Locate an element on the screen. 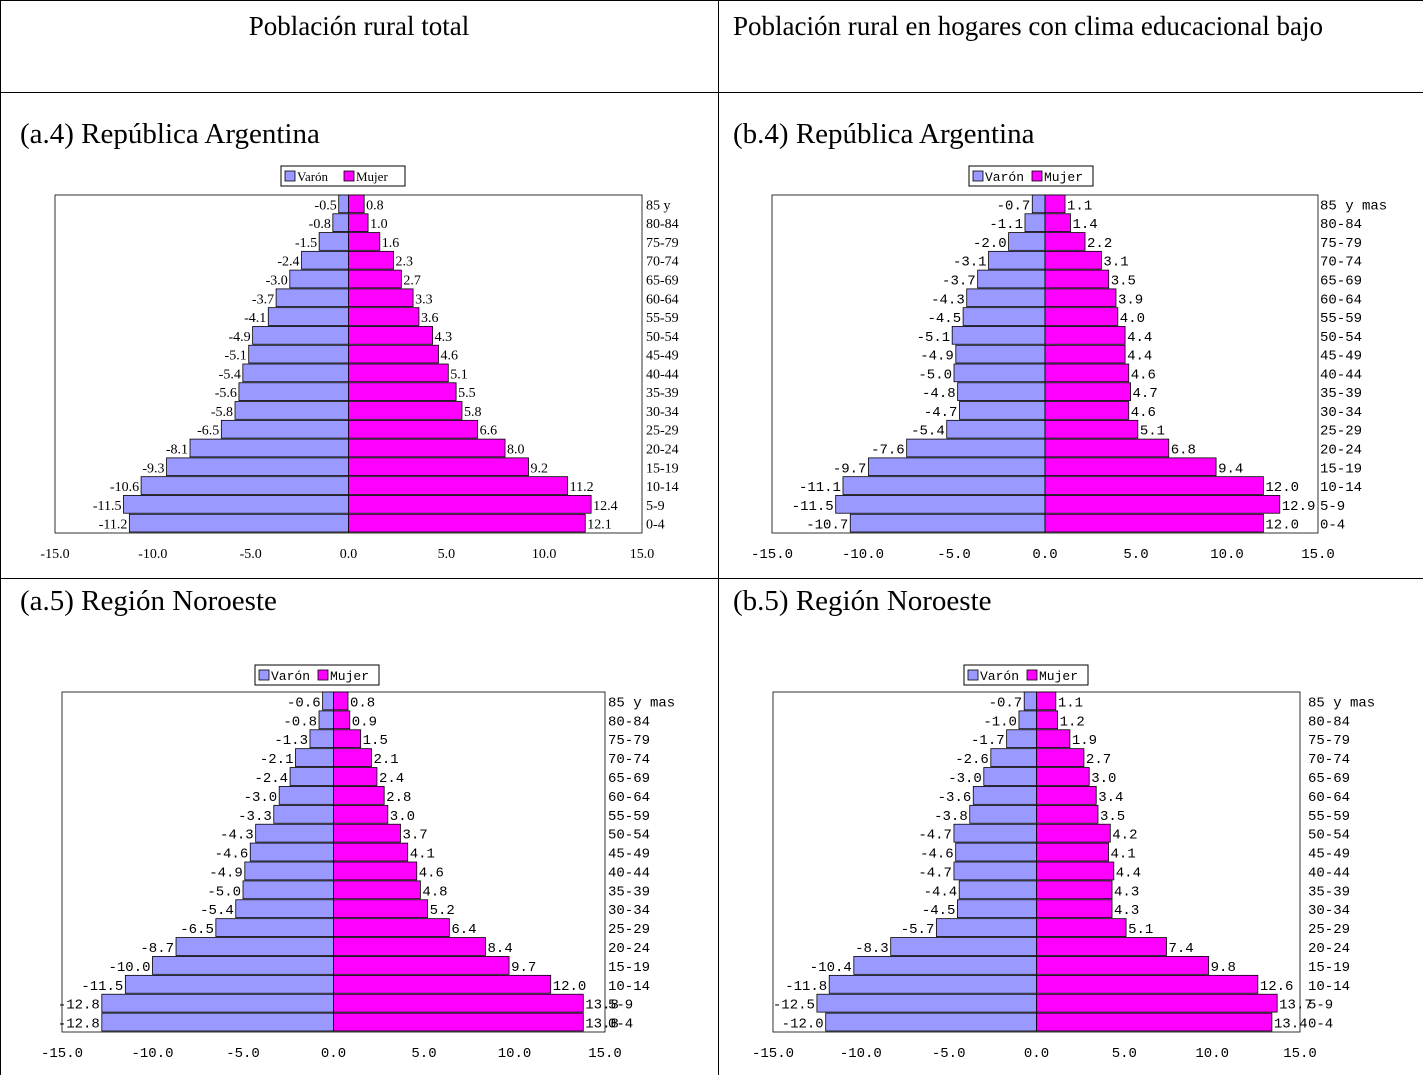 The height and width of the screenshot is (1075, 1423). panel-title-b4: (b.4) República Argentina is located at coordinates (884, 134).